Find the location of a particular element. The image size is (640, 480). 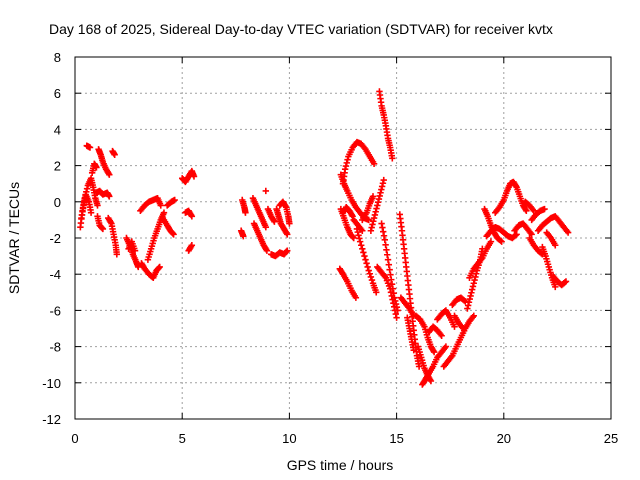

y-tick-label: -6 is located at coordinates (55, 310).